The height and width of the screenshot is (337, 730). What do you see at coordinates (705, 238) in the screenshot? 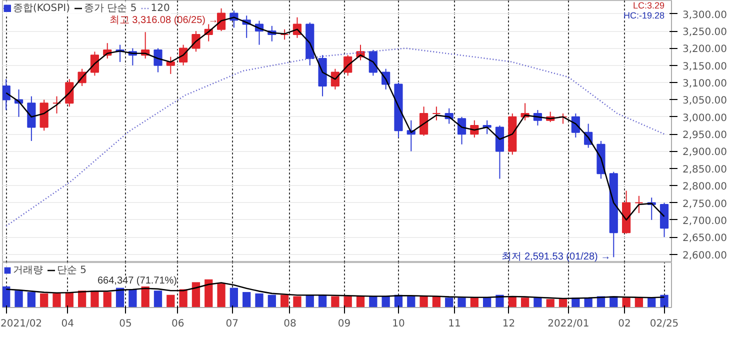
I see `y-tick-label: 2,650.00` at bounding box center [705, 238].